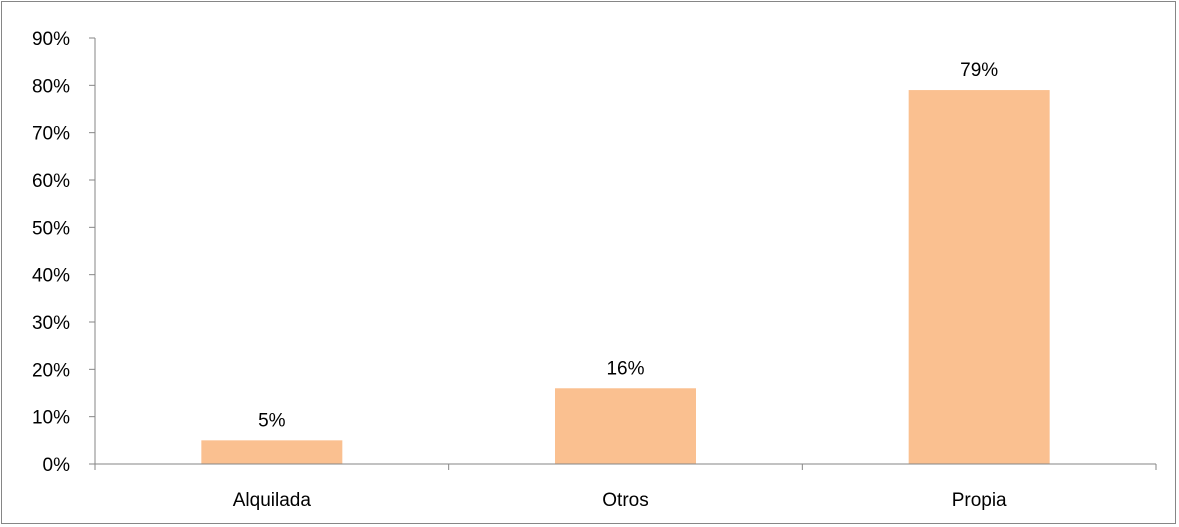 The height and width of the screenshot is (527, 1179). Describe the element at coordinates (51, 323) in the screenshot. I see `y-tick-label: 30%` at that location.